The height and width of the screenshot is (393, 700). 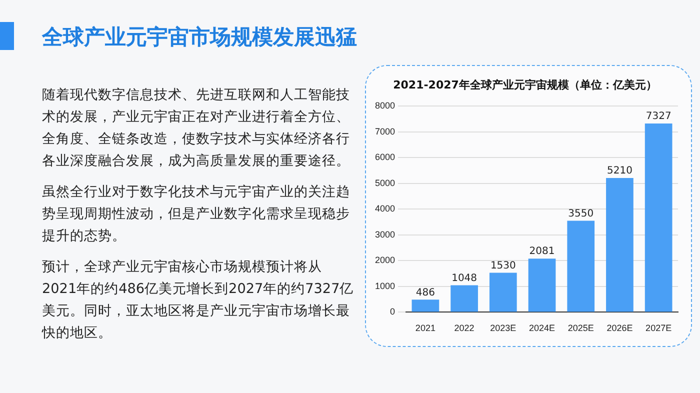 I want to click on chart-subtitle: 2021-2027年全球产业元宇宙规模（单位：亿美元）, so click(x=525, y=85).